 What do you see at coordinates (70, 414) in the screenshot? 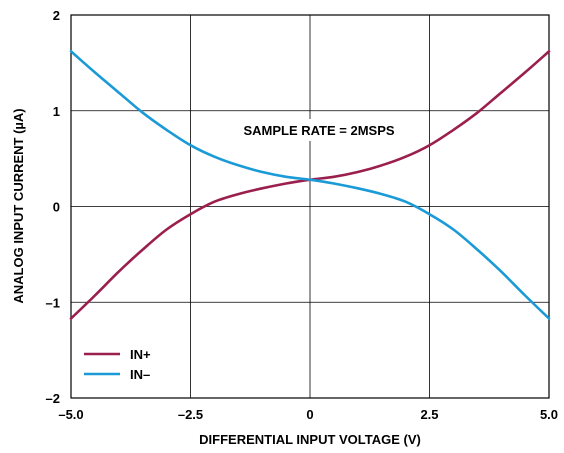
I see `x-tick-label: –5.0` at bounding box center [70, 414].